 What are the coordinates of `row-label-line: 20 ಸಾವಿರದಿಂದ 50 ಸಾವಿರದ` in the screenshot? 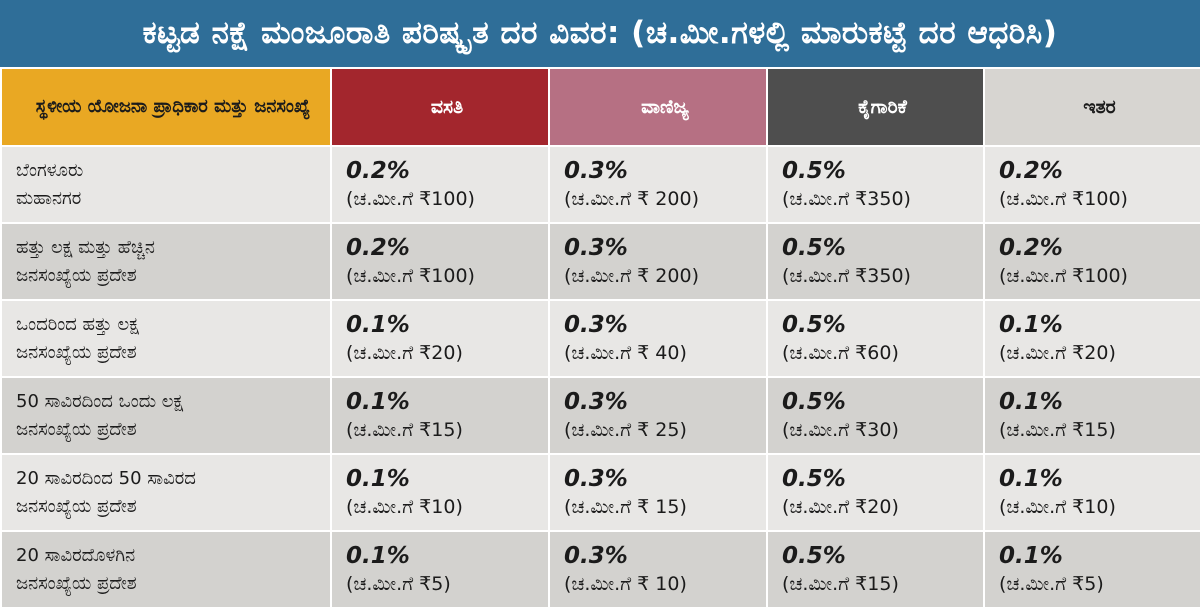 It's located at (106, 478).